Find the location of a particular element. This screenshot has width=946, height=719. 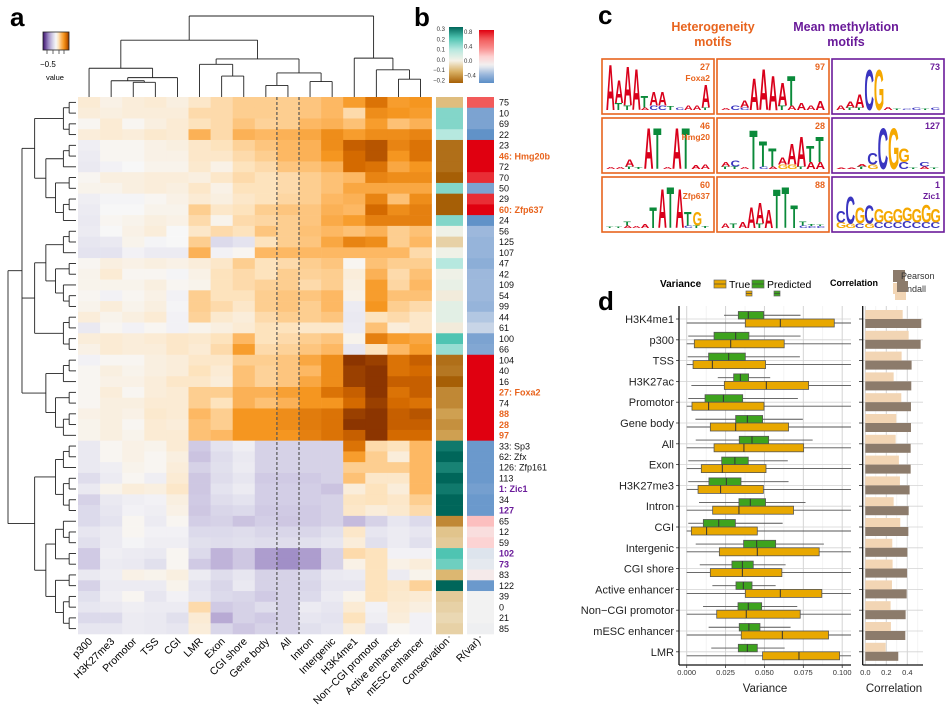

row-label: 66 is located at coordinates (504, 350).